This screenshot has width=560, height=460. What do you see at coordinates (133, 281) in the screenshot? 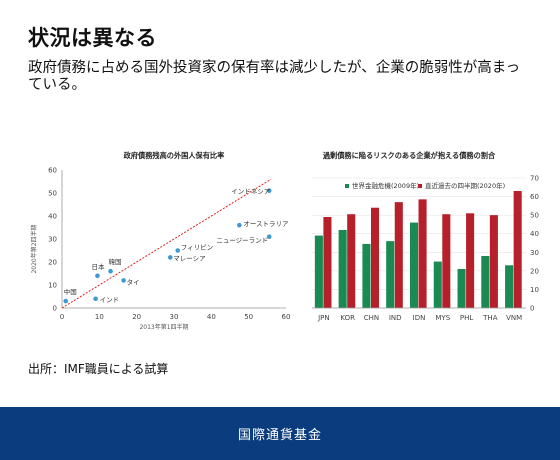
I see `scatter-point-label: タイ` at bounding box center [133, 281].